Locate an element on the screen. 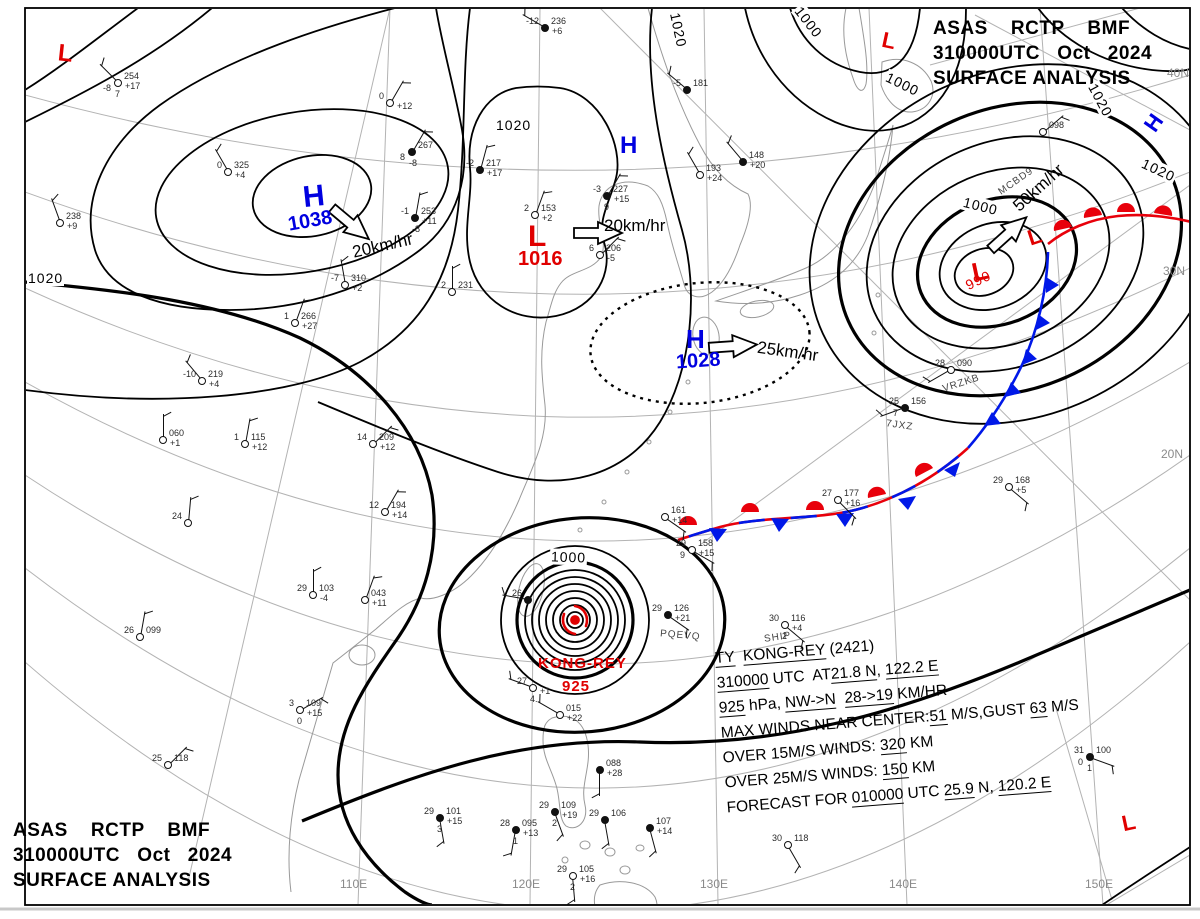 Image resolution: width=1200 pixels, height=919 pixels. motion-arrows is located at coordinates (677, 281).